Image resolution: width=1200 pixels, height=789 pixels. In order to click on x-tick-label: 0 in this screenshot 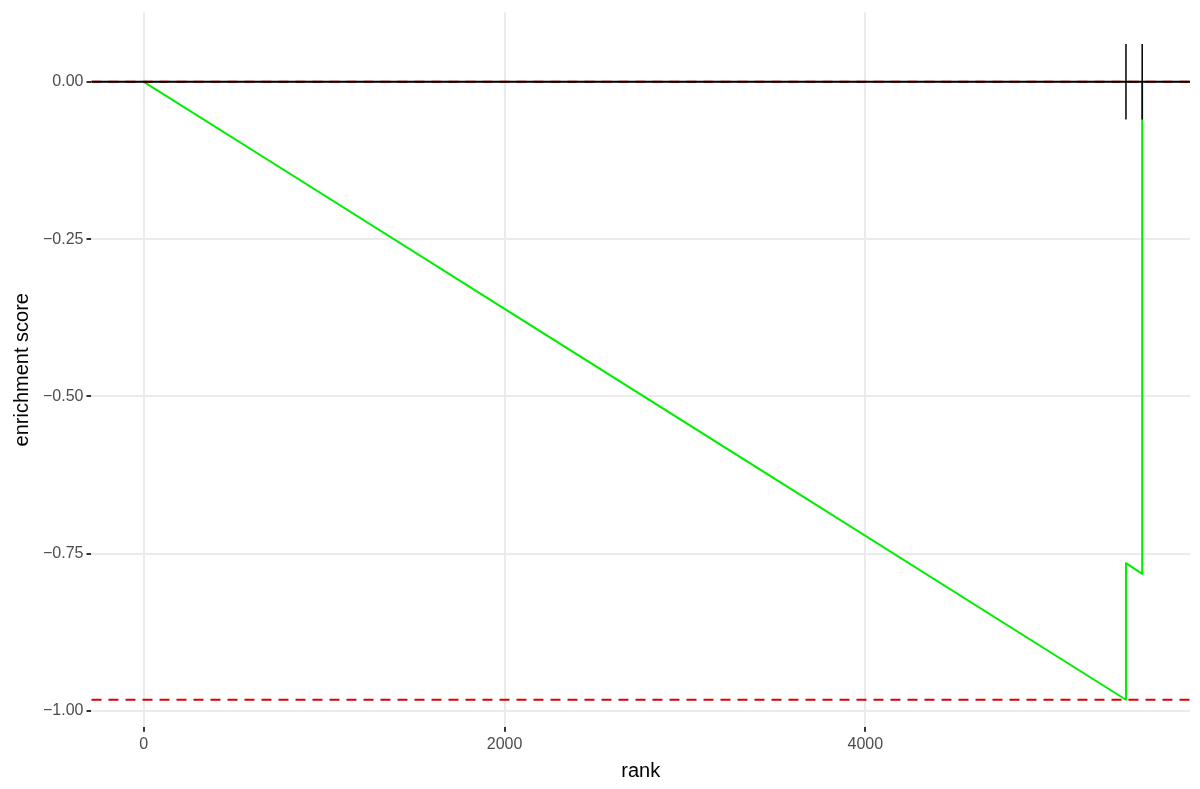, I will do `click(144, 743)`.